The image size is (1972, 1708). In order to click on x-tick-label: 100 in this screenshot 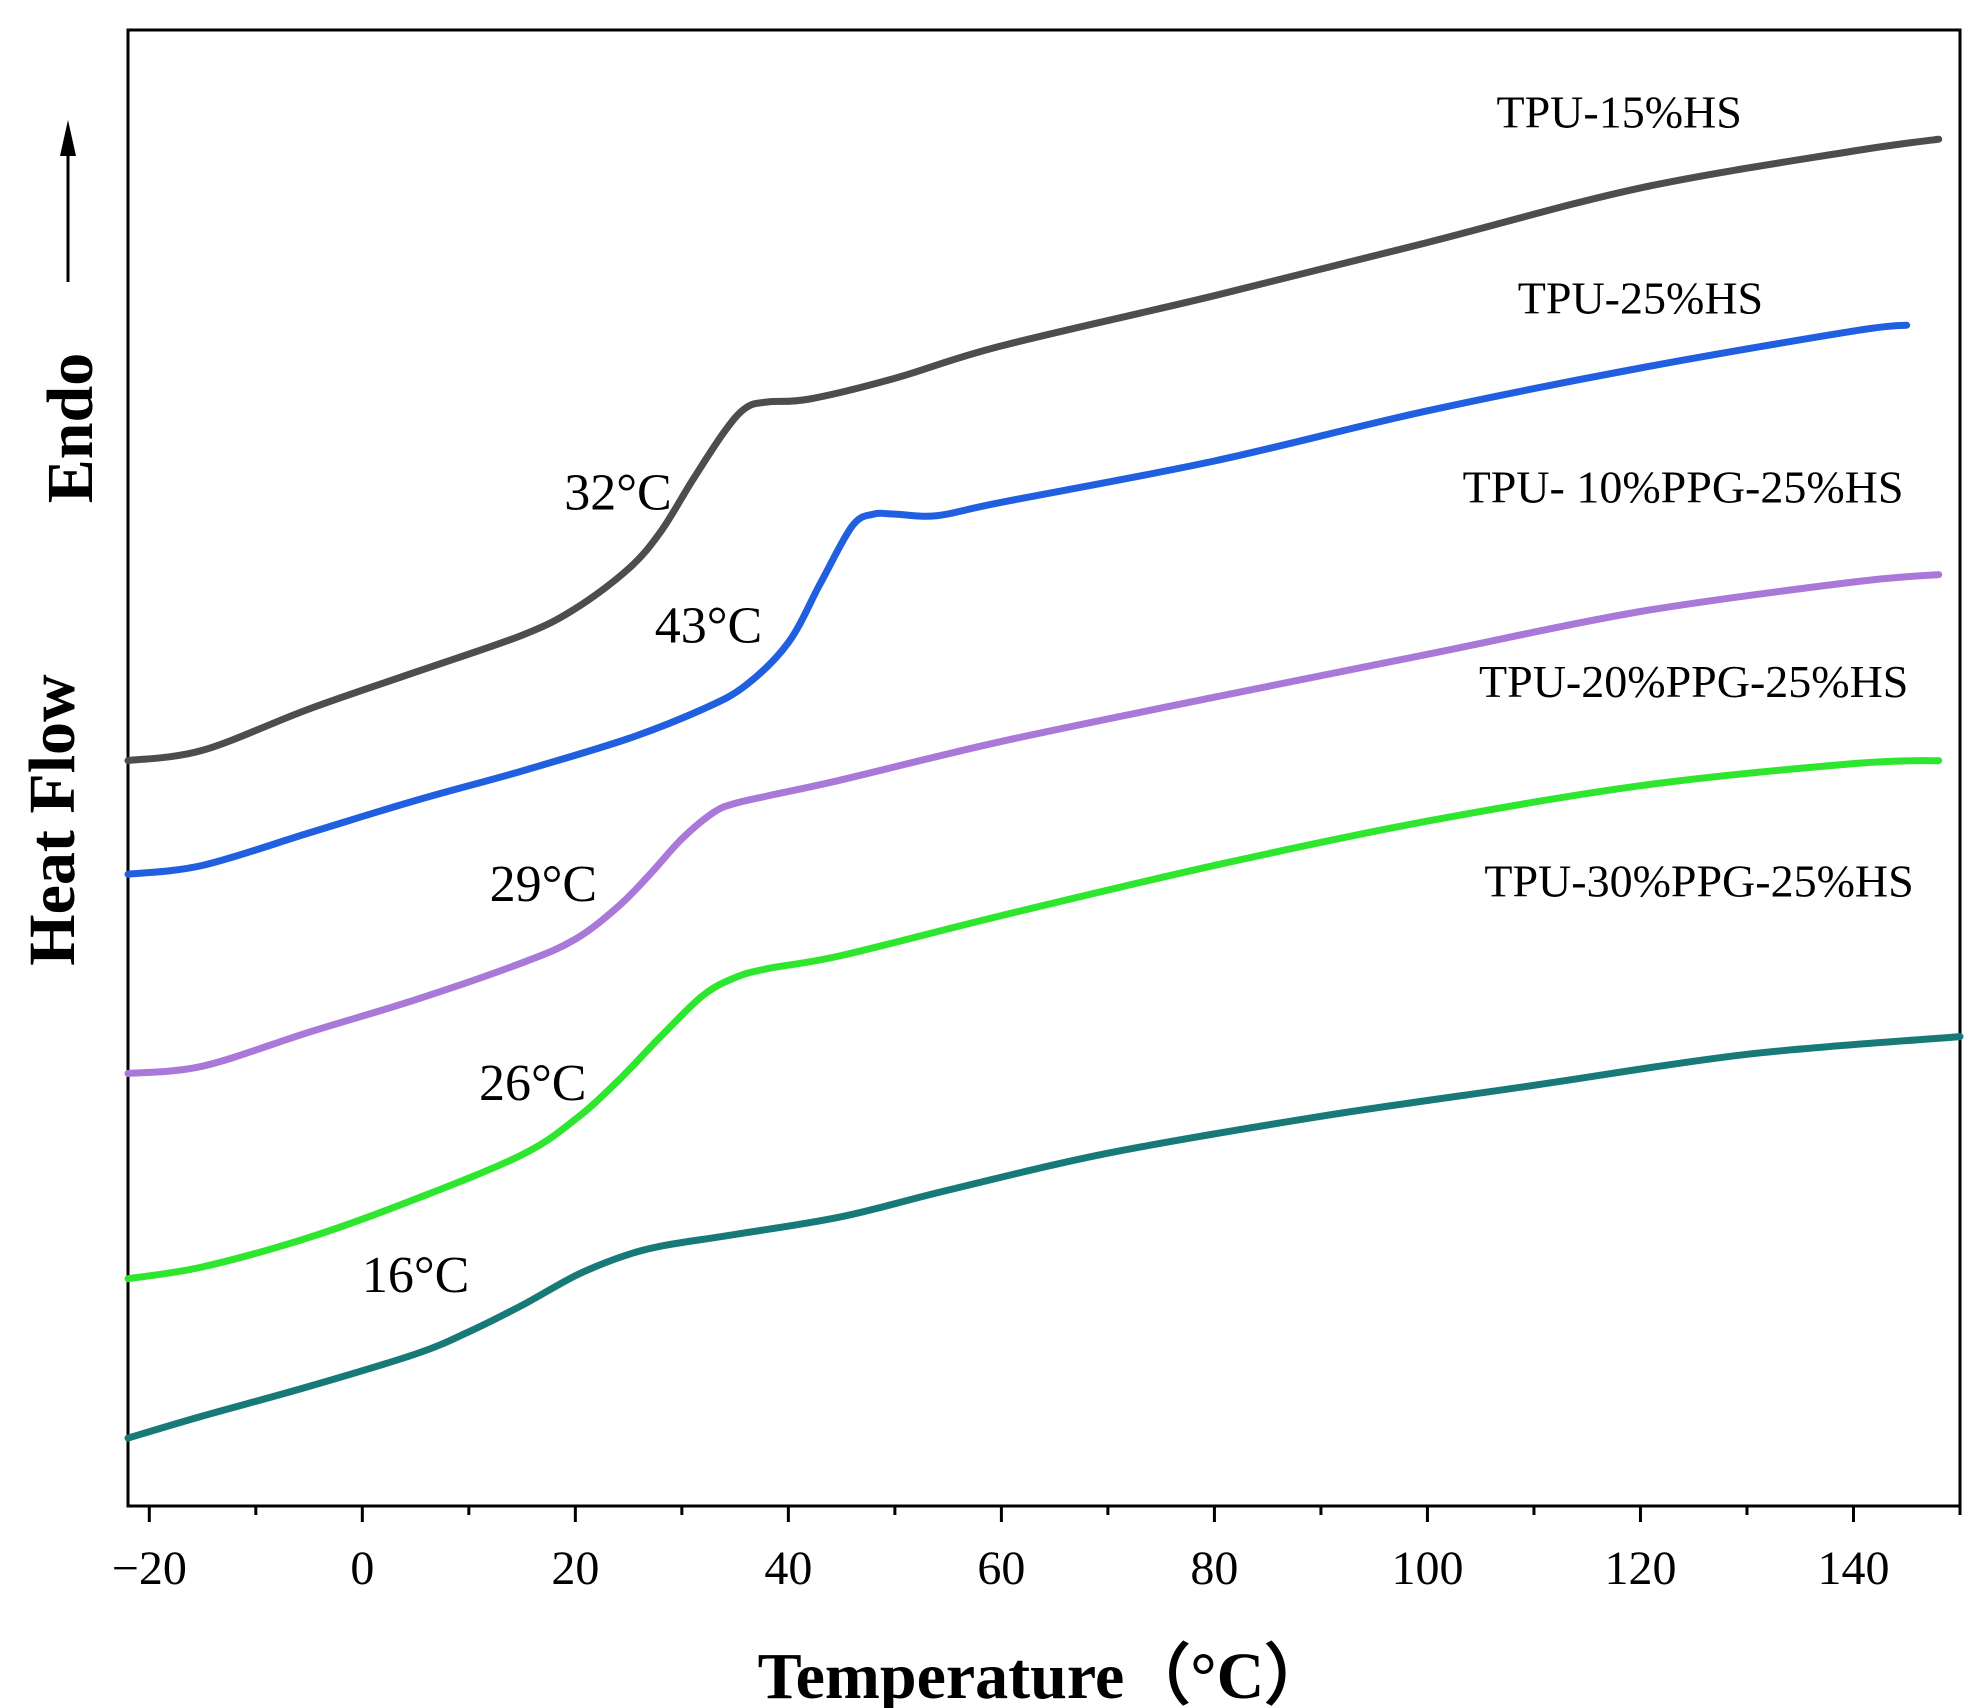, I will do `click(1427, 1568)`.